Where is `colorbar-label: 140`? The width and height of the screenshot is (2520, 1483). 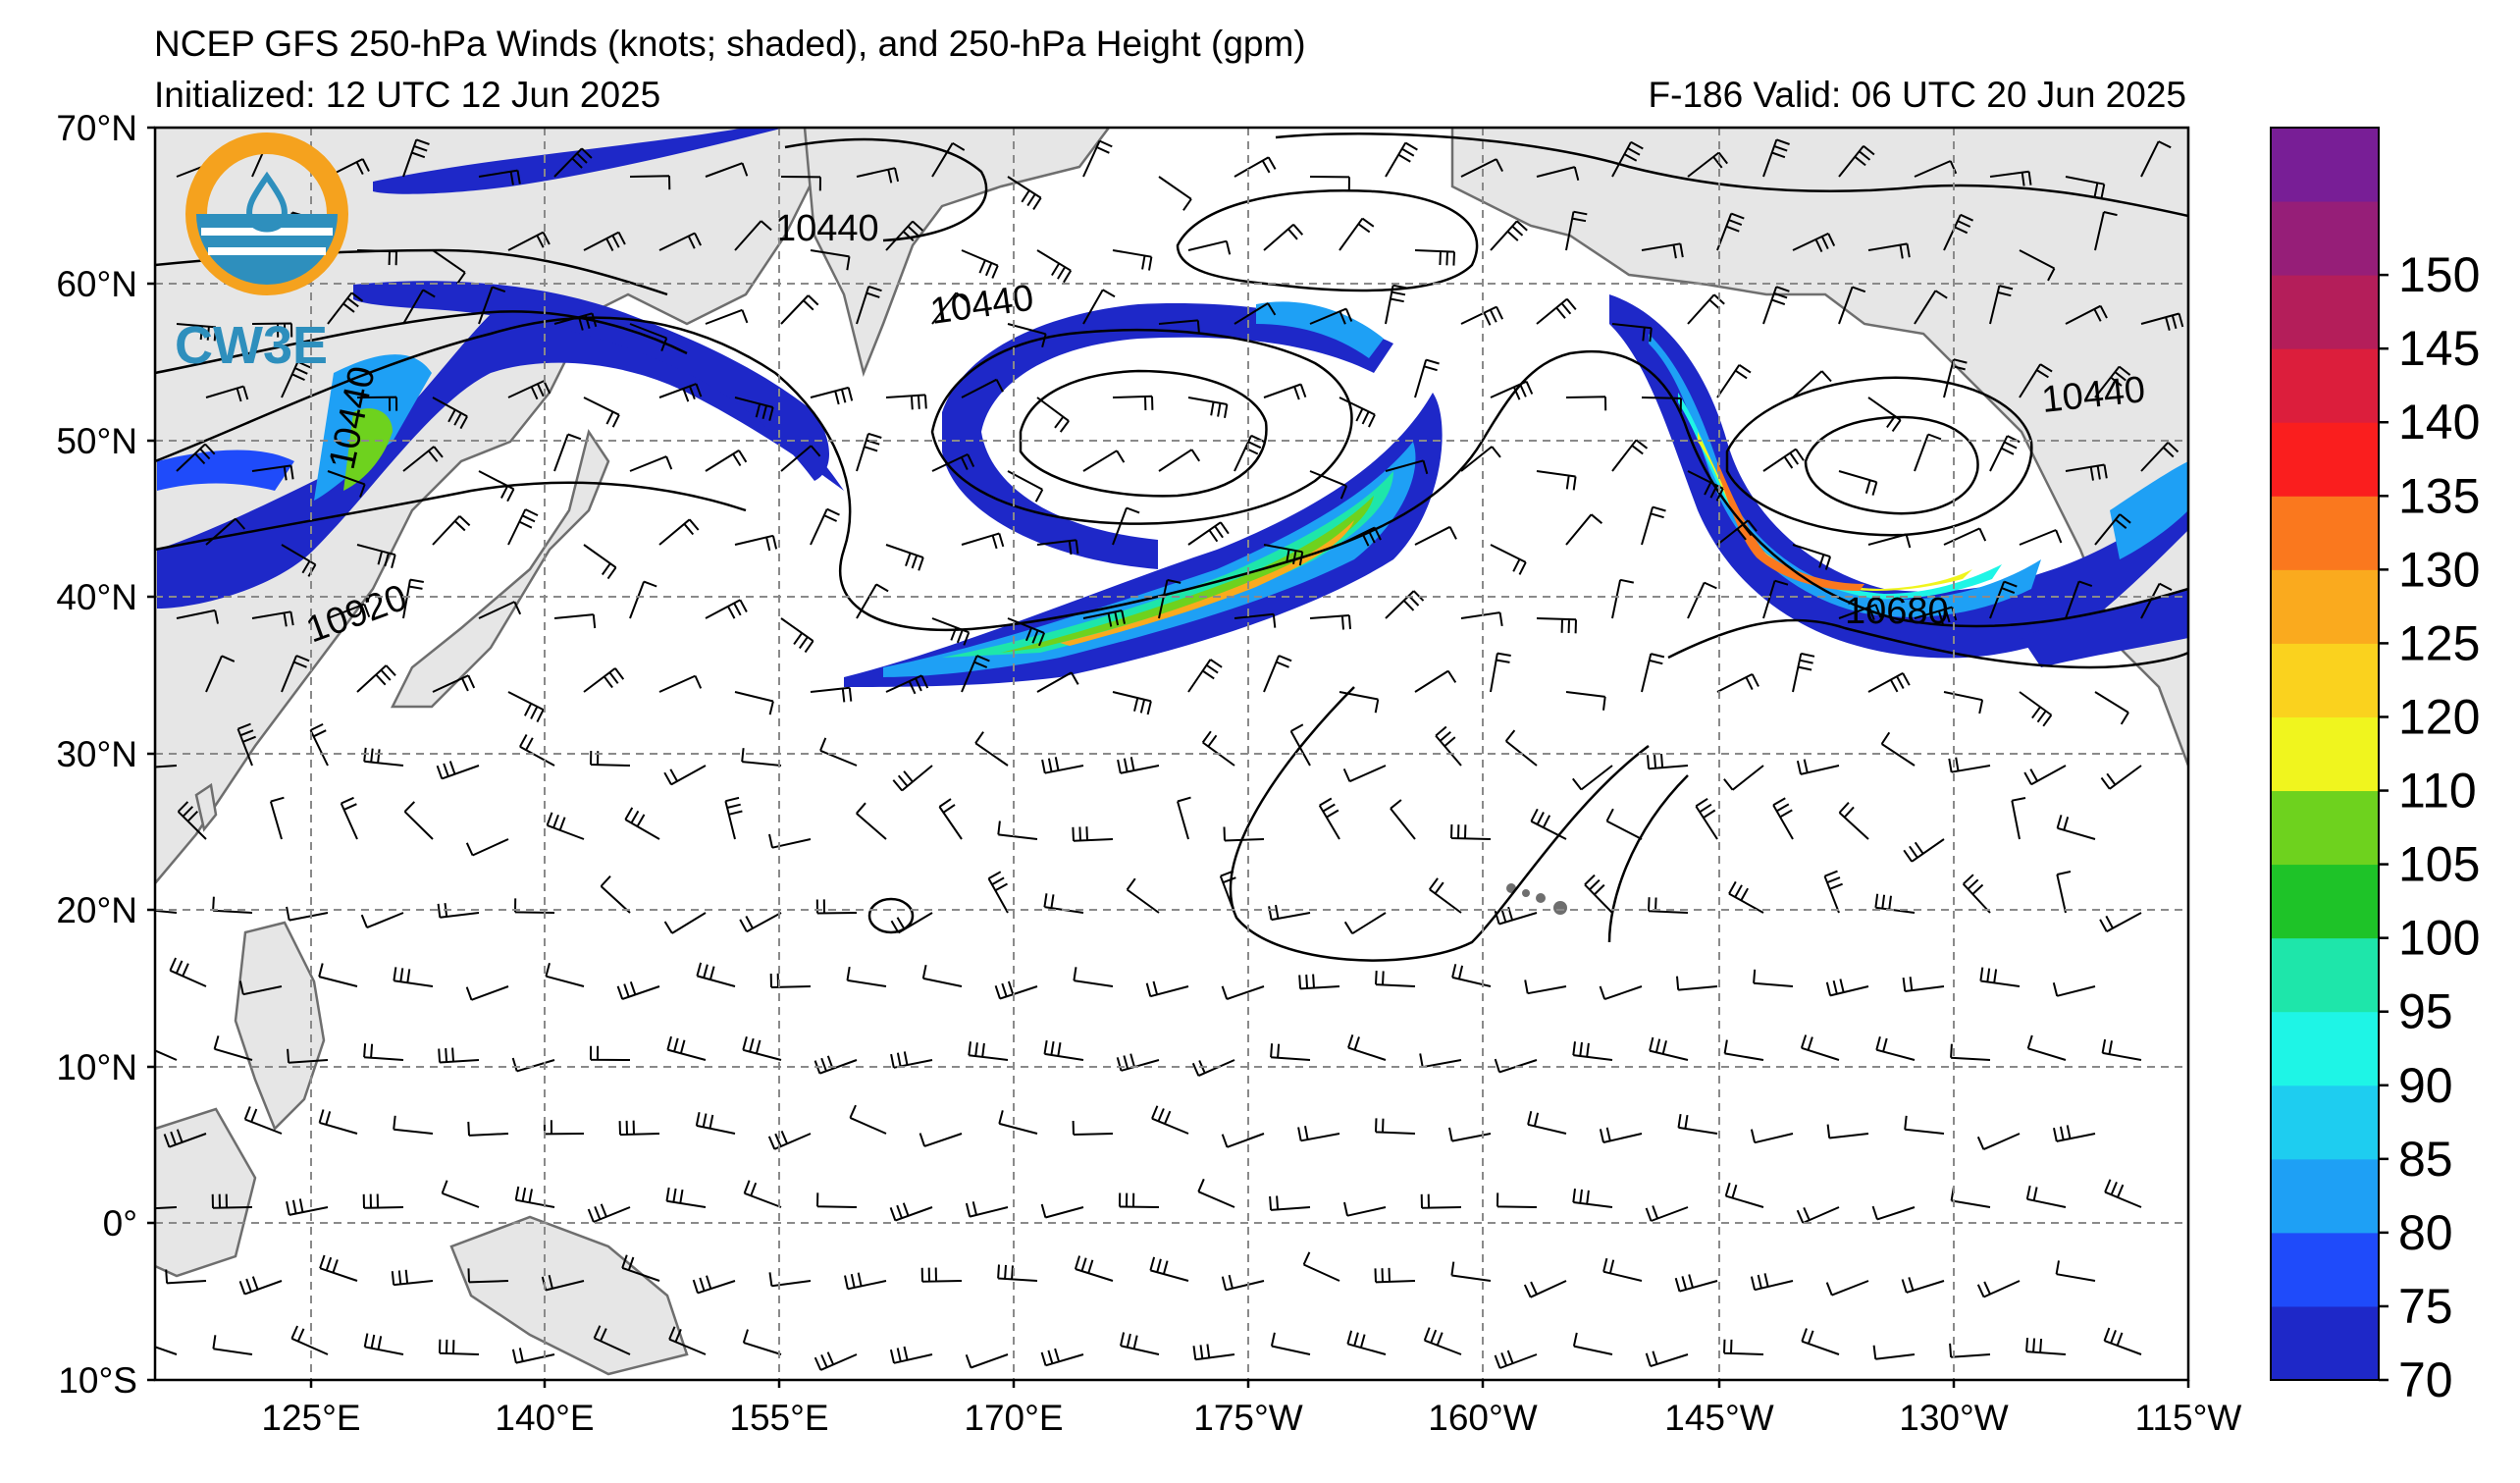
colorbar-label: 140 is located at coordinates (2439, 423).